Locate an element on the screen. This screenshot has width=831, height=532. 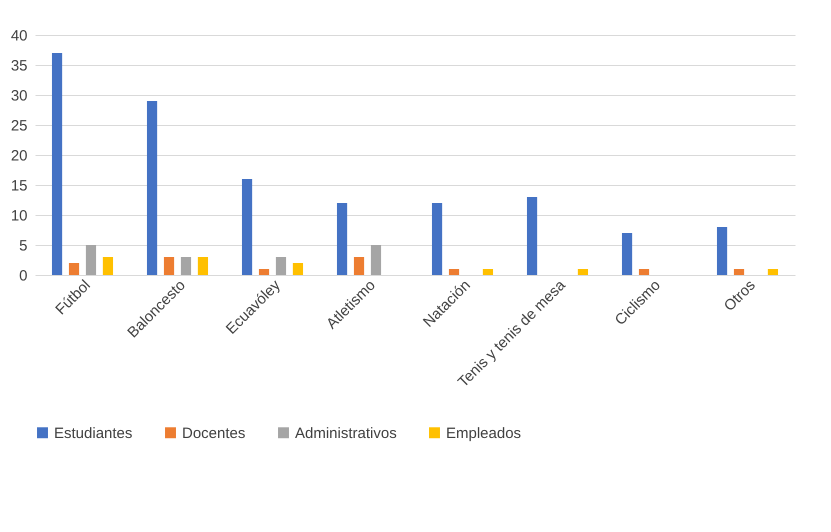
legend-label: Administrativos is located at coordinates (346, 433).